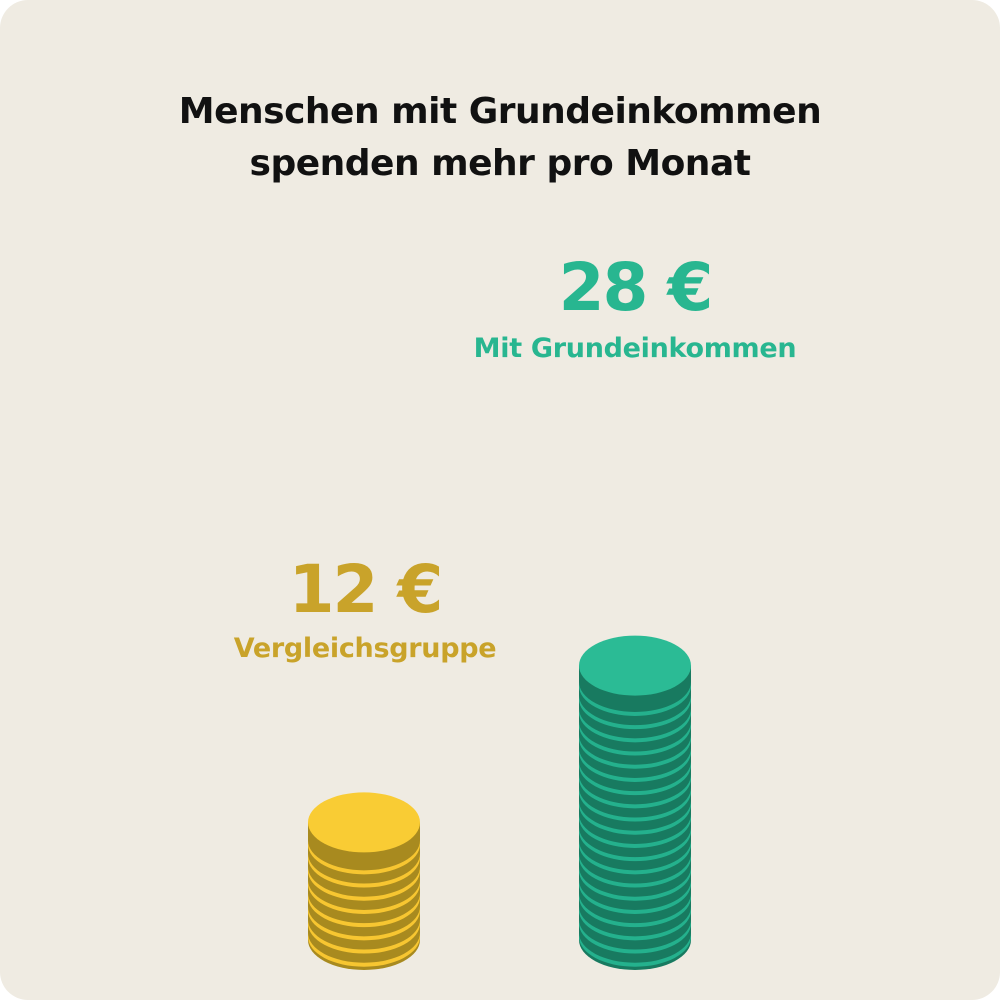 The width and height of the screenshot is (1000, 1000). Describe the element at coordinates (500, 163) in the screenshot. I see `chart-title-line-2: spenden mehr pro Monat` at that location.